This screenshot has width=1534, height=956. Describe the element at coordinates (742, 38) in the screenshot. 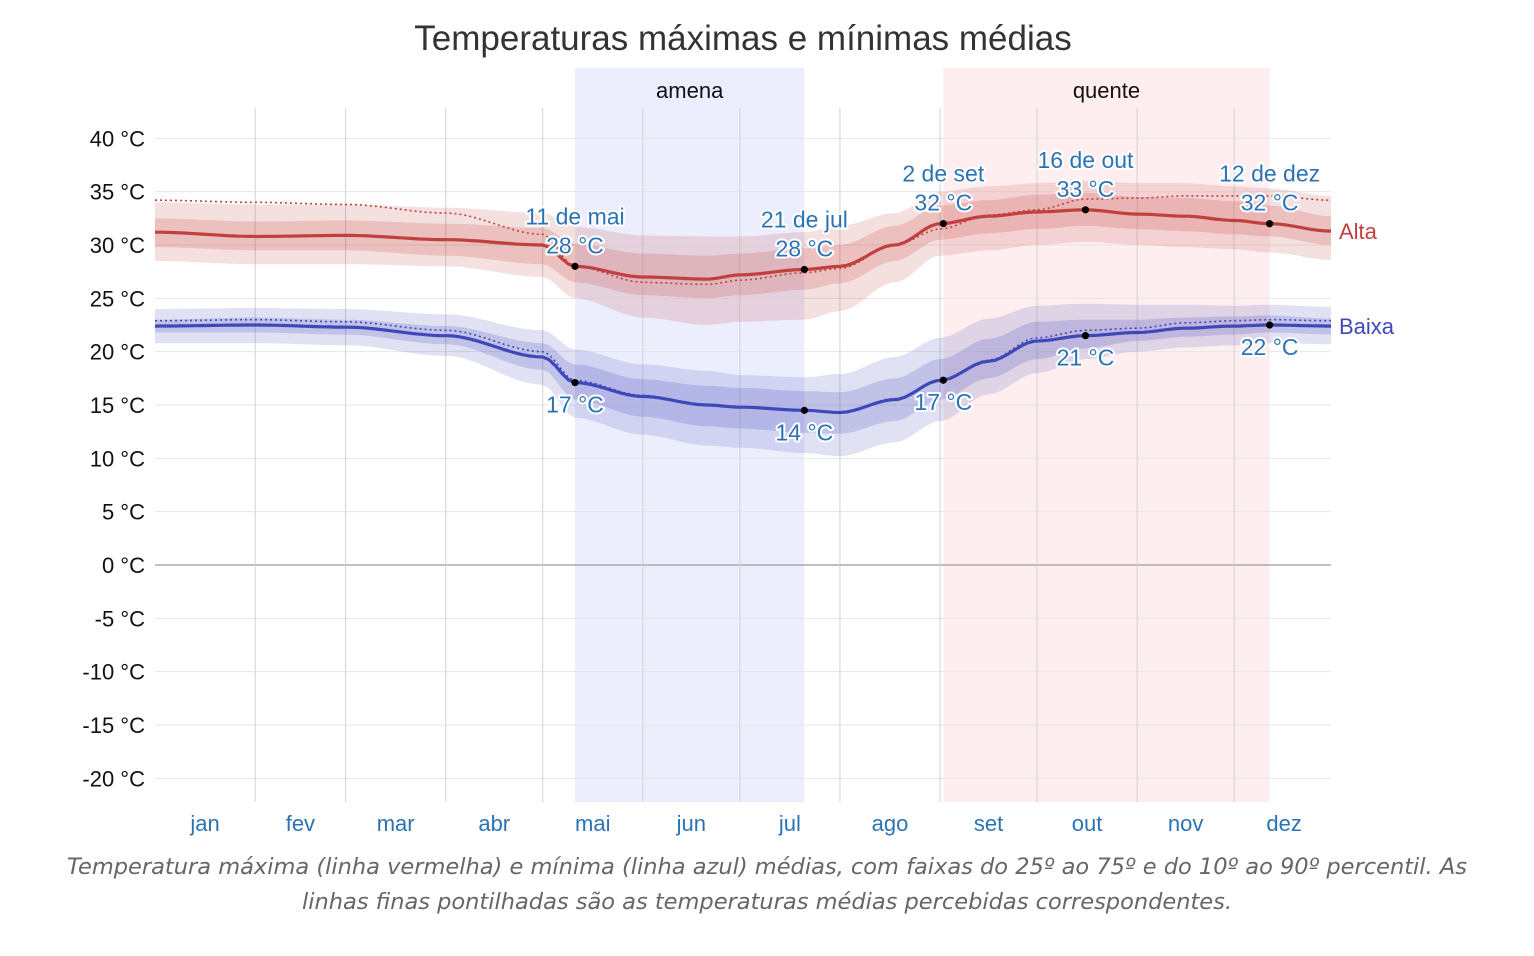

I see `chart-title: Temperaturas máximas e mínimas médias` at that location.